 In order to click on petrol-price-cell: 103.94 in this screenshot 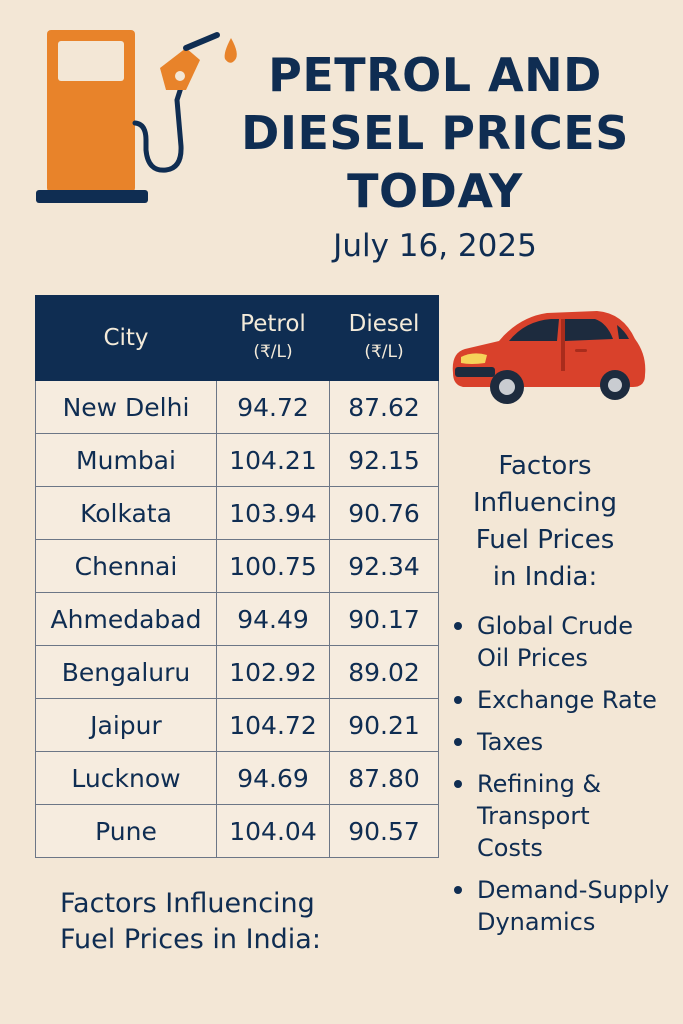, I will do `click(273, 513)`.